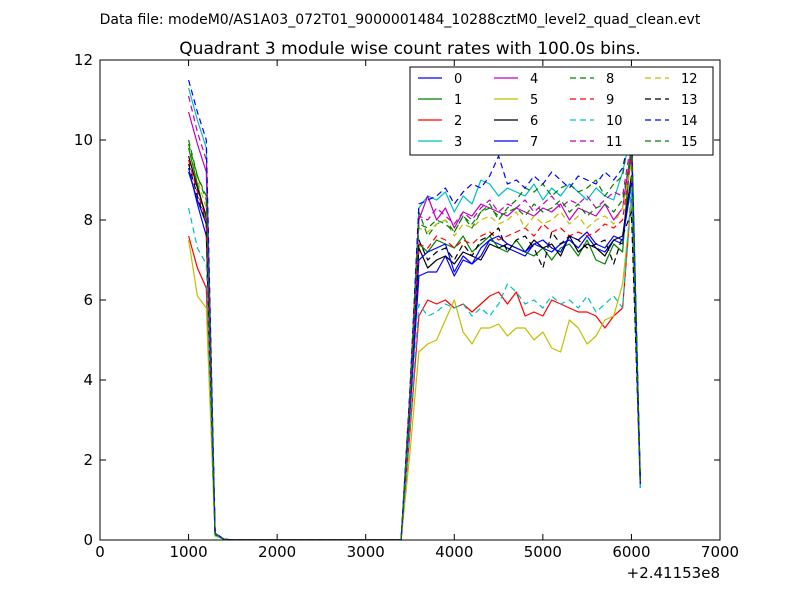 The width and height of the screenshot is (800, 600). What do you see at coordinates (689, 121) in the screenshot?
I see `legend-label-14: 14` at bounding box center [689, 121].